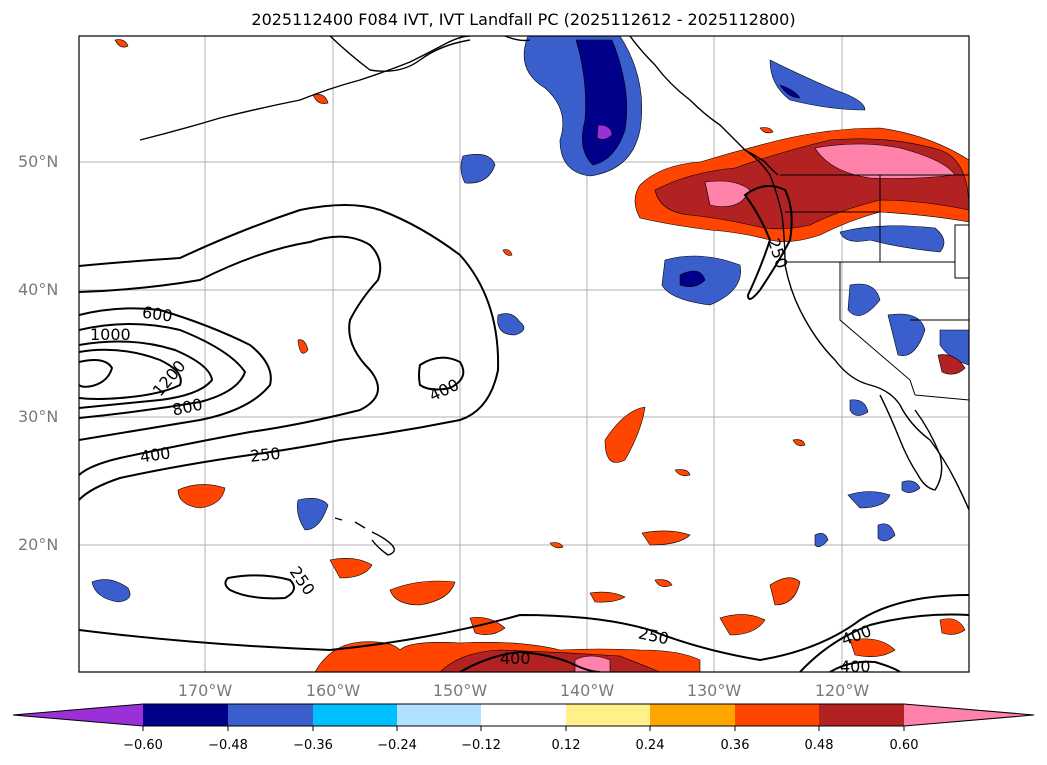 The image size is (1047, 765). I want to click on lon-label-130w: 130°W, so click(714, 690).